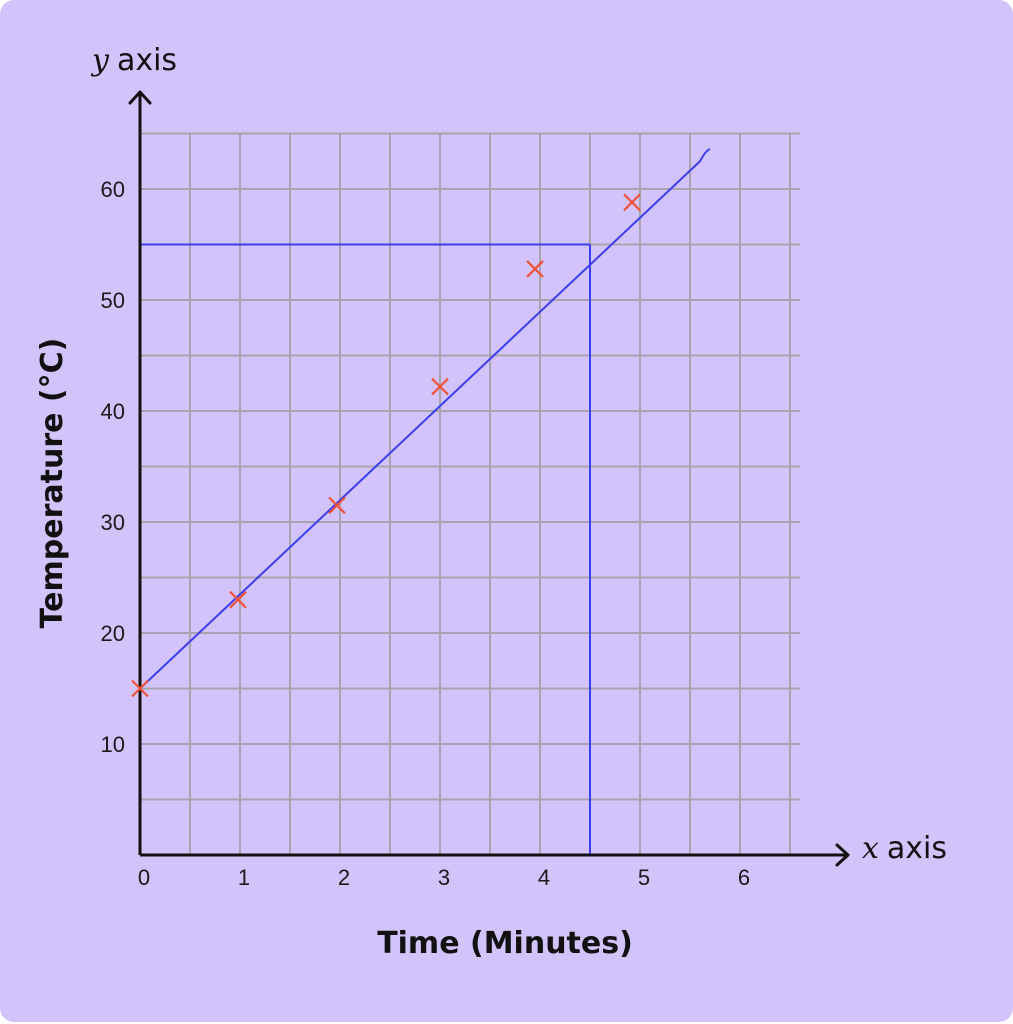 This screenshot has height=1024, width=1013. I want to click on y-axis-name: y axis, so click(133, 60).